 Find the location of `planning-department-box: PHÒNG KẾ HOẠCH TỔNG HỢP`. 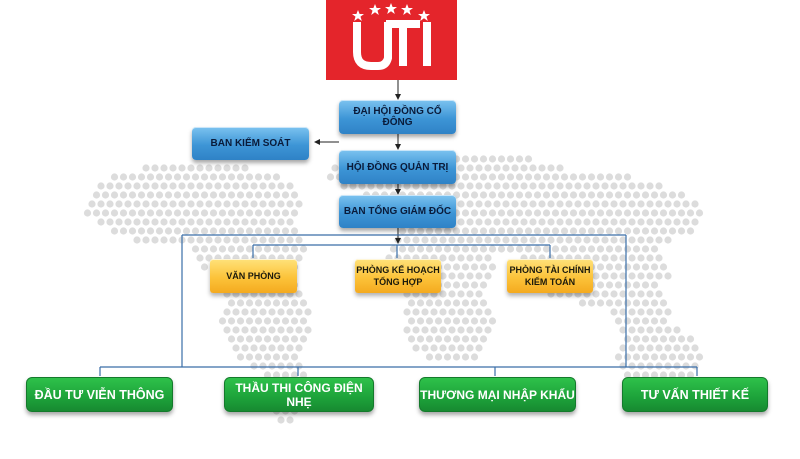

planning-department-box: PHÒNG KẾ HOẠCH TỔNG HỢP is located at coordinates (398, 276).